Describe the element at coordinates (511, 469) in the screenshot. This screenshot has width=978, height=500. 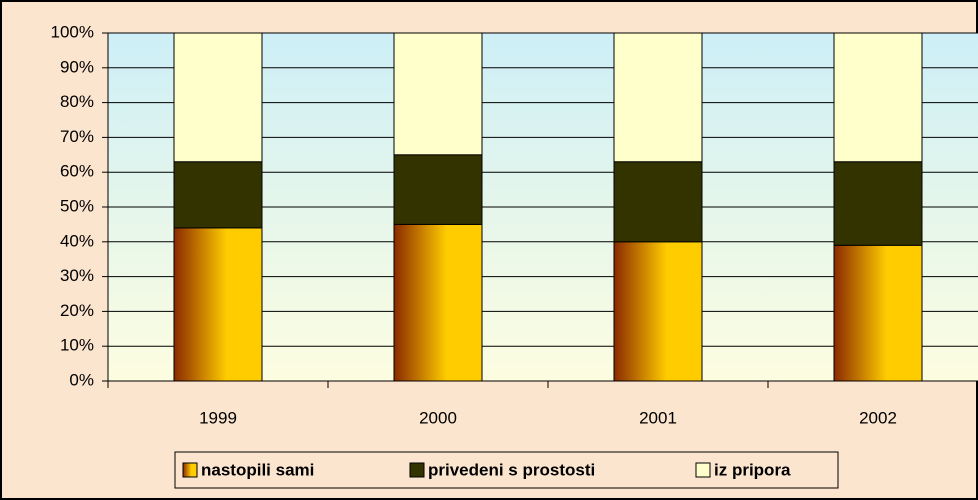
I see `legend-label: privedeni s prostosti` at that location.